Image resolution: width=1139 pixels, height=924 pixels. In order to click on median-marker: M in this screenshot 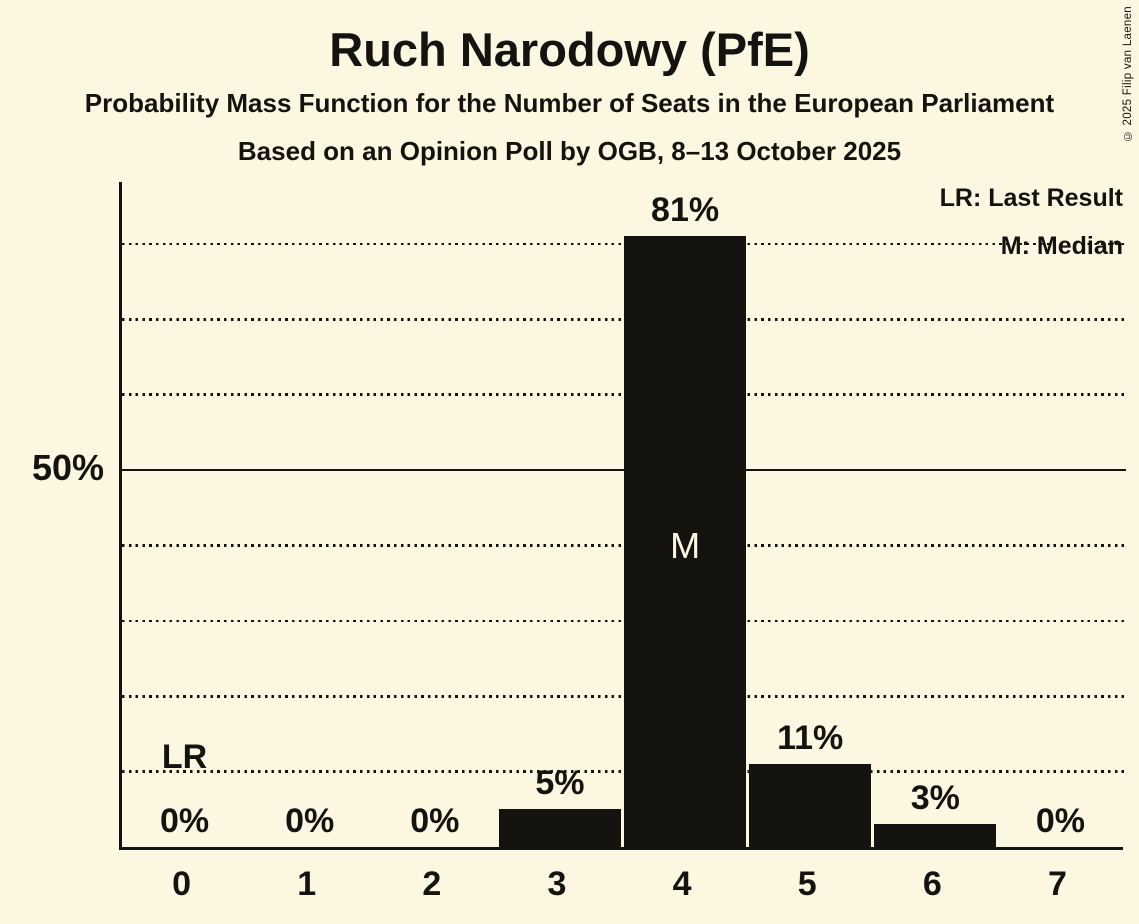, I will do `click(685, 545)`.